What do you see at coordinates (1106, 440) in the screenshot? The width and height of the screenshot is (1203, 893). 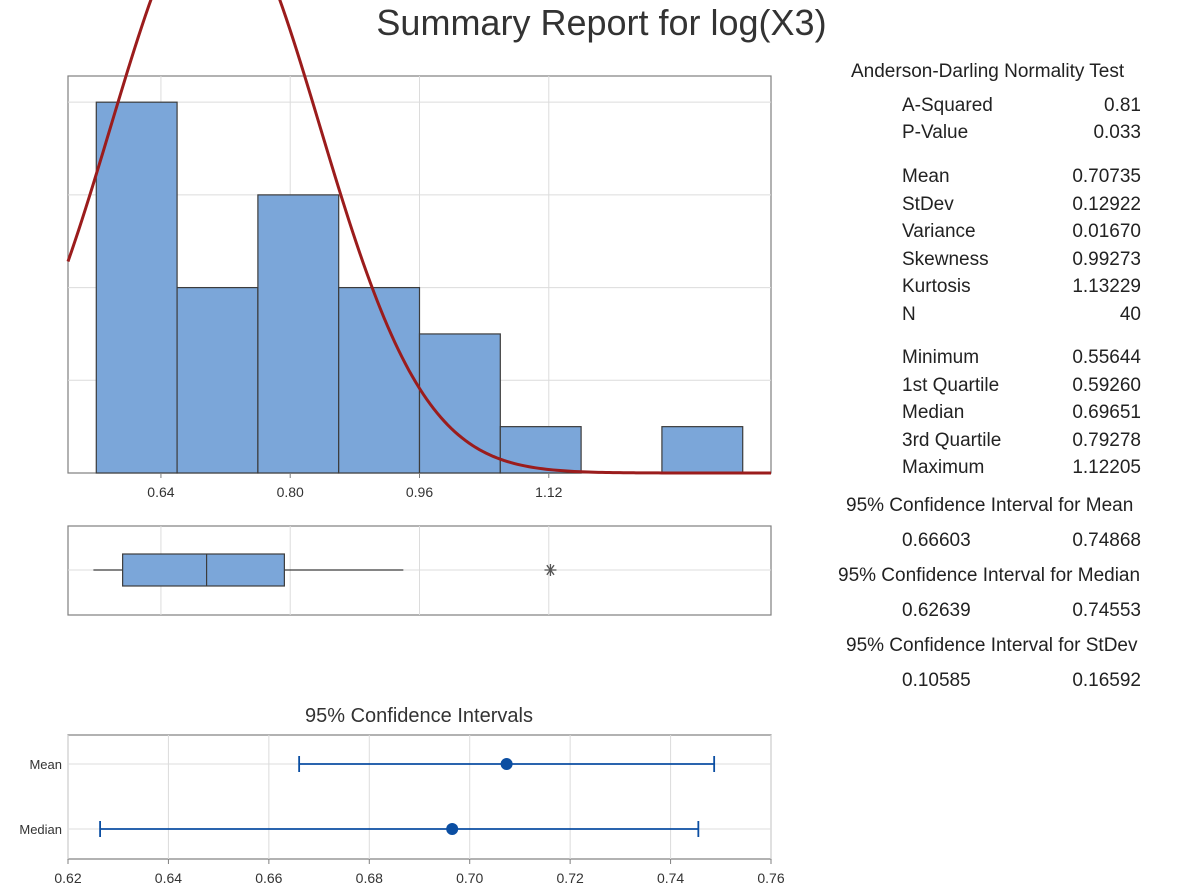 I see `stat-value: 0.79278` at bounding box center [1106, 440].